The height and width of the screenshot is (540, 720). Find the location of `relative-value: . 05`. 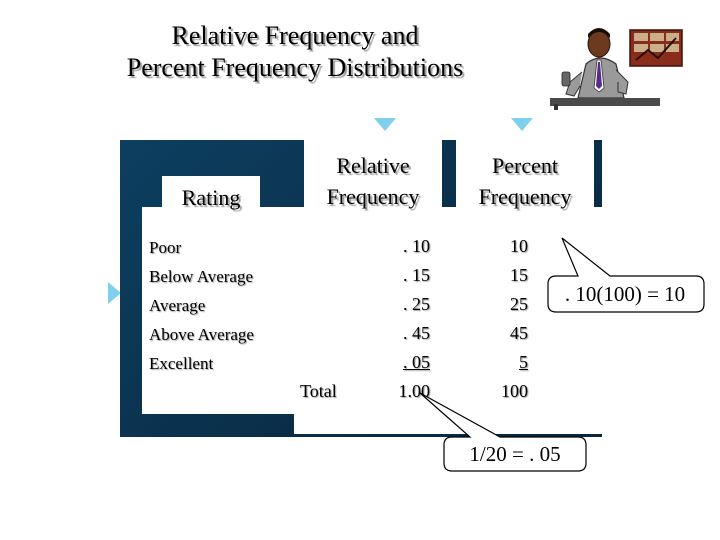

relative-value: . 05 is located at coordinates (416, 362).